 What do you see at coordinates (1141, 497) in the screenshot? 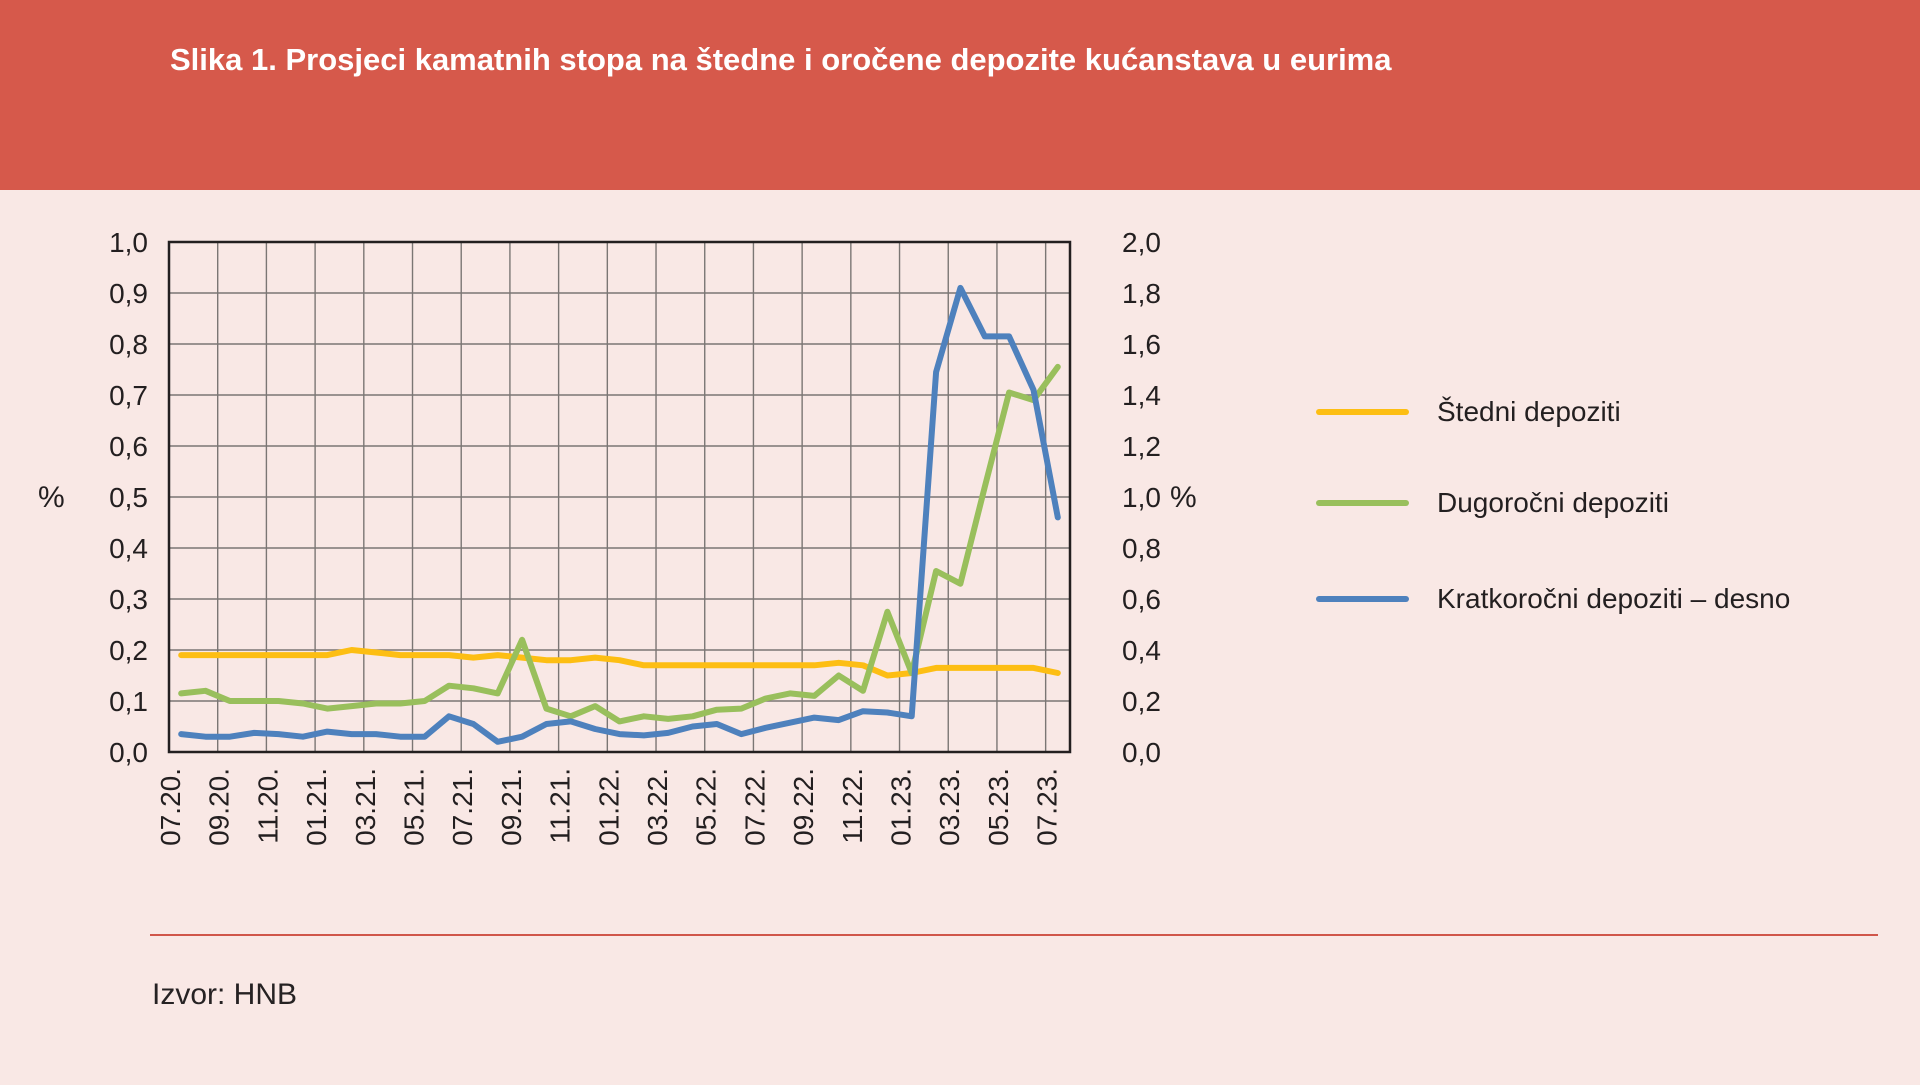
I see `right-axis-tick-label: 1,0` at bounding box center [1141, 497].